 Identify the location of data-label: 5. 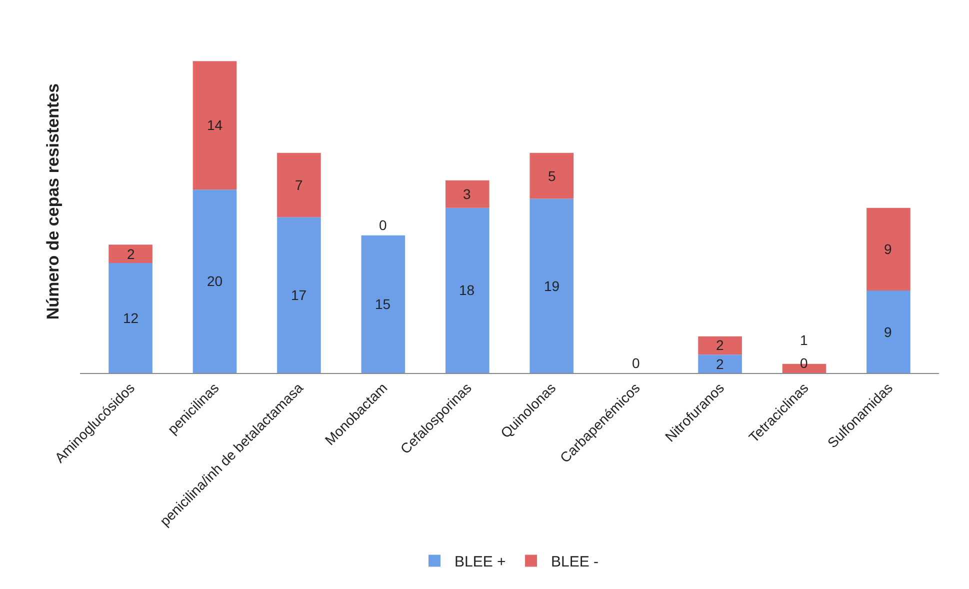
(552, 176).